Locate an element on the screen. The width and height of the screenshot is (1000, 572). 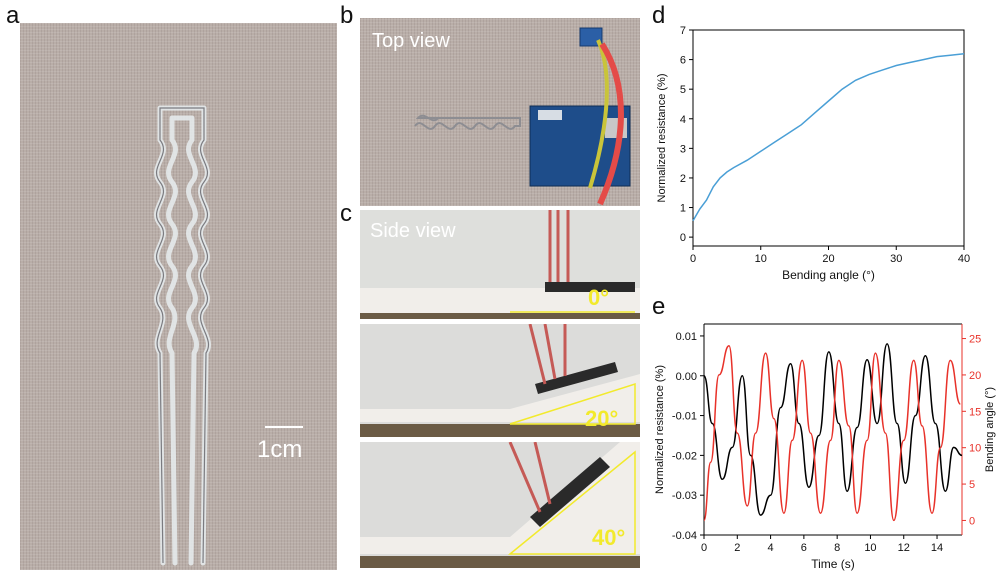
y-right-tick-label-e-1: 5 is located at coordinates (972, 485).